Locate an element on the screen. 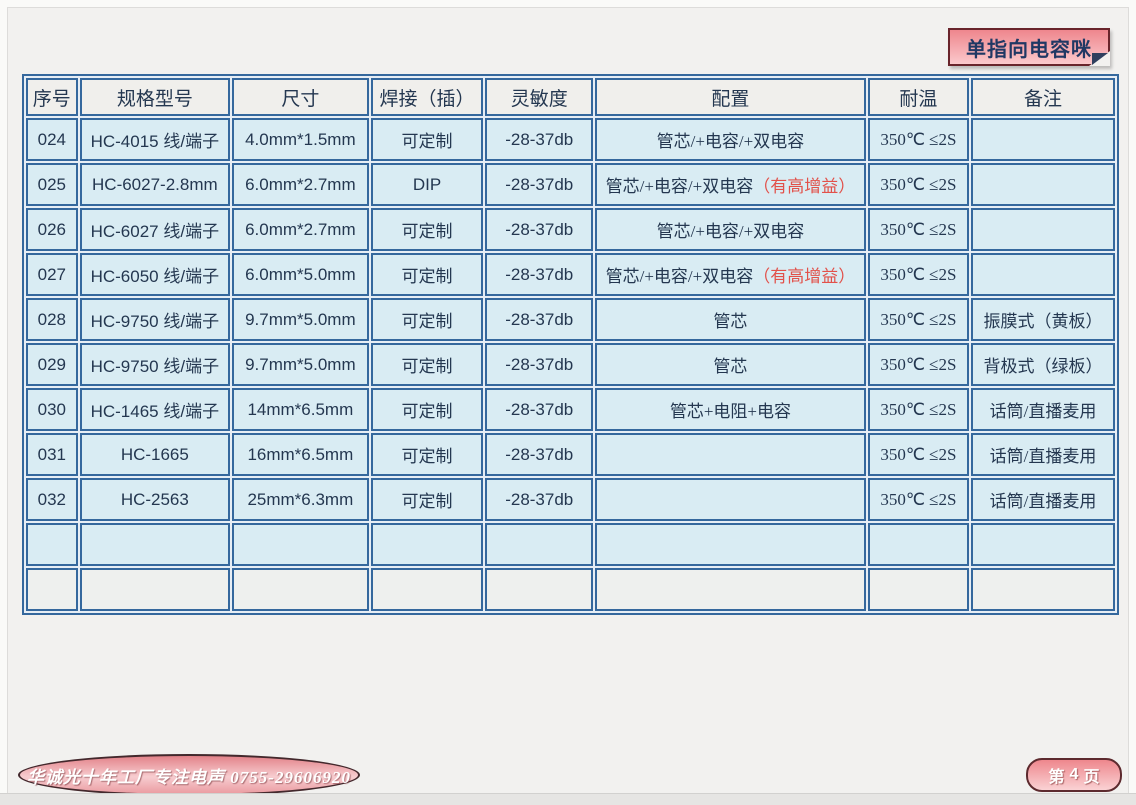  cell-size: 16mm*6.5mm is located at coordinates (300, 454).